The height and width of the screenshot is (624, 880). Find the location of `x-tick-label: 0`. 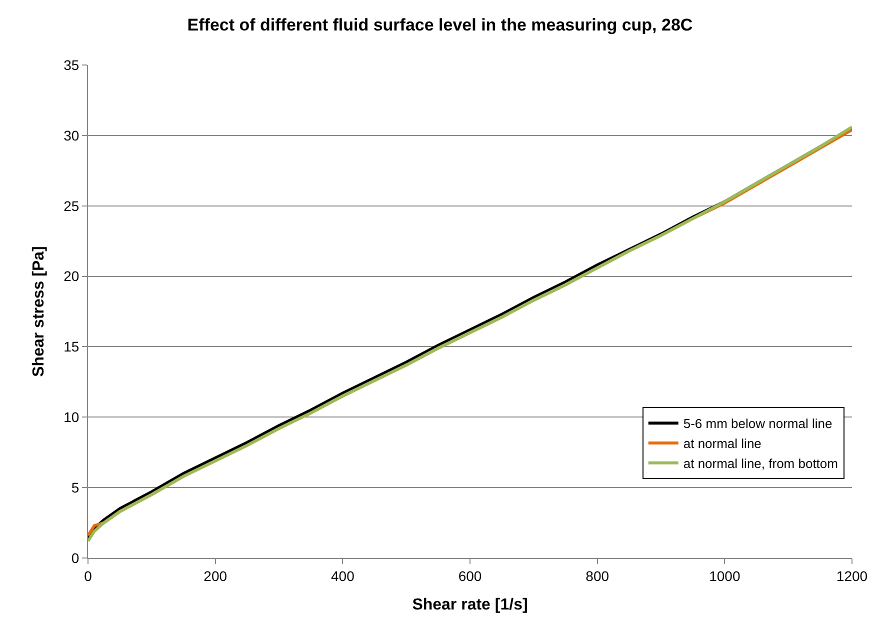

x-tick-label: 0 is located at coordinates (88, 576).